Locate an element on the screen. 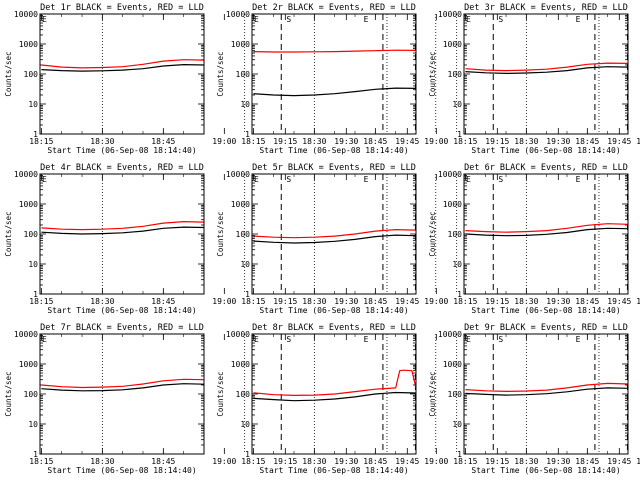 Image resolution: width=640 pixels, height=484 pixels. events-series-line is located at coordinates (625, 103).